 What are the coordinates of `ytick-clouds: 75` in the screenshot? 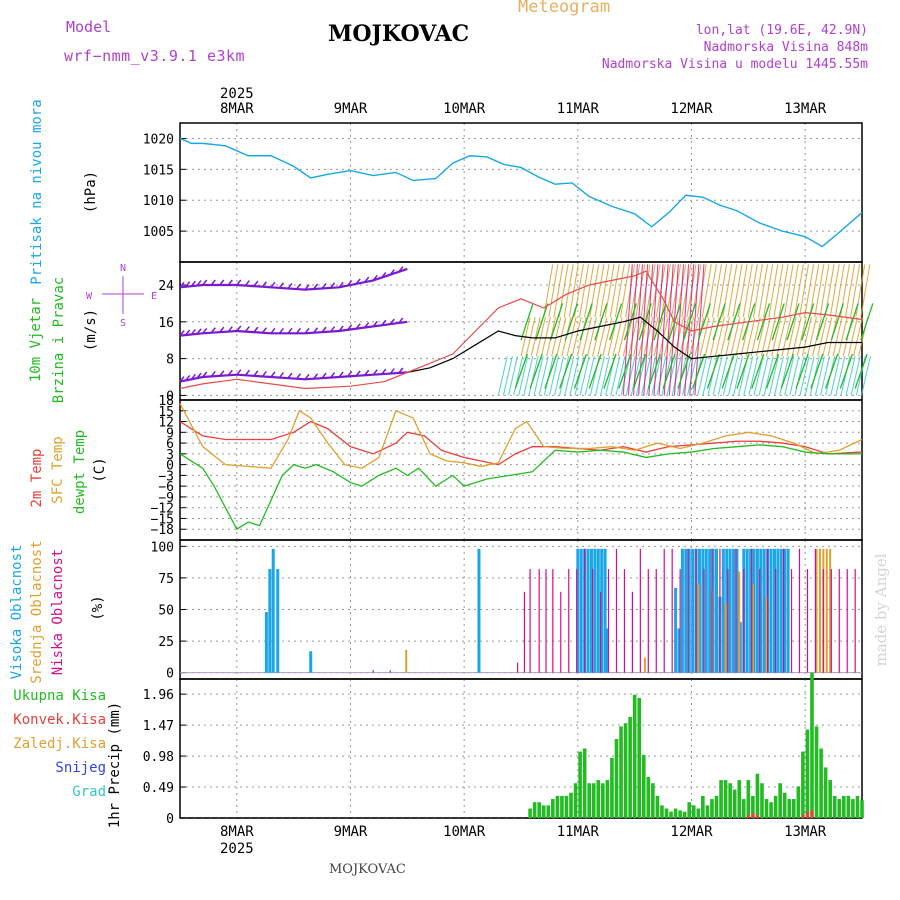 It's located at (166, 579).